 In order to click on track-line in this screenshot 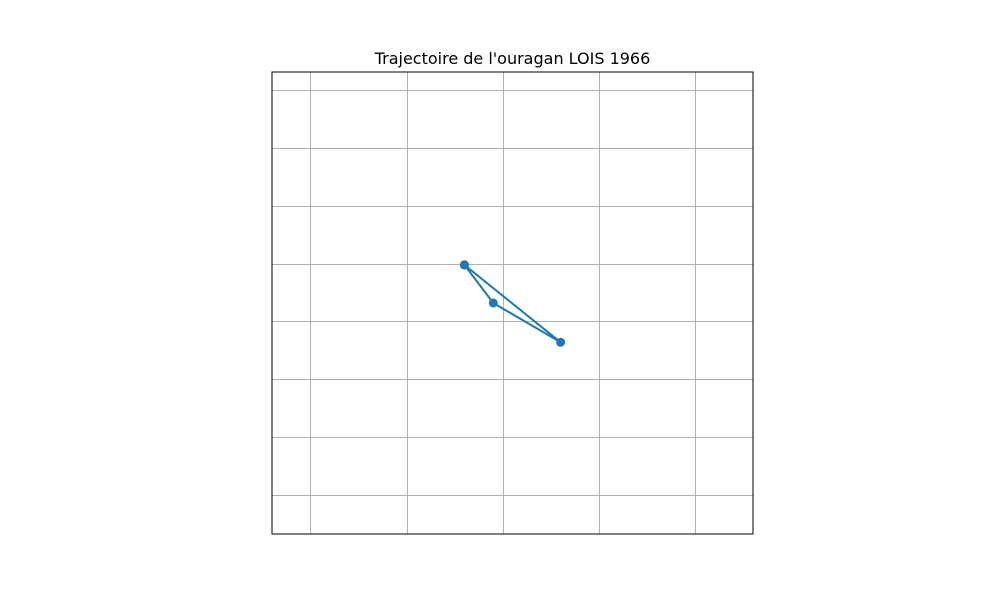, I will do `click(512, 303)`.